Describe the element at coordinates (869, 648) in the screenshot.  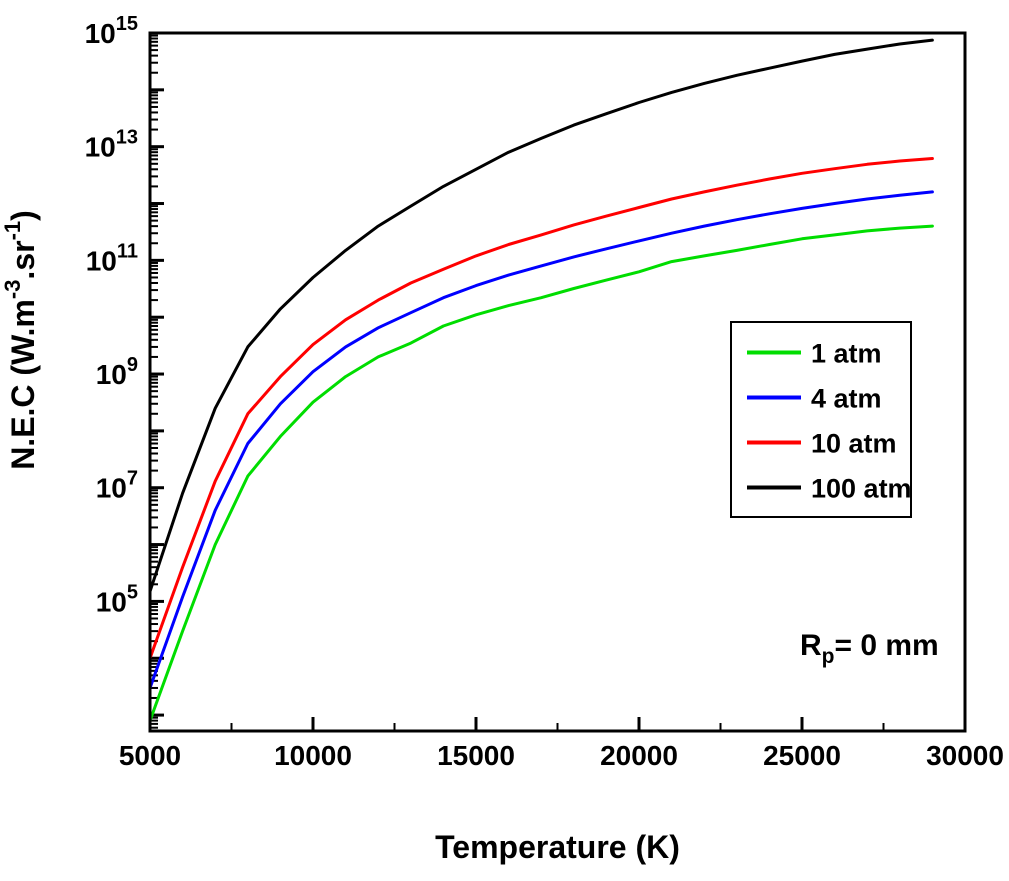
I see `annotation-rp: Rp= 0 mm` at that location.